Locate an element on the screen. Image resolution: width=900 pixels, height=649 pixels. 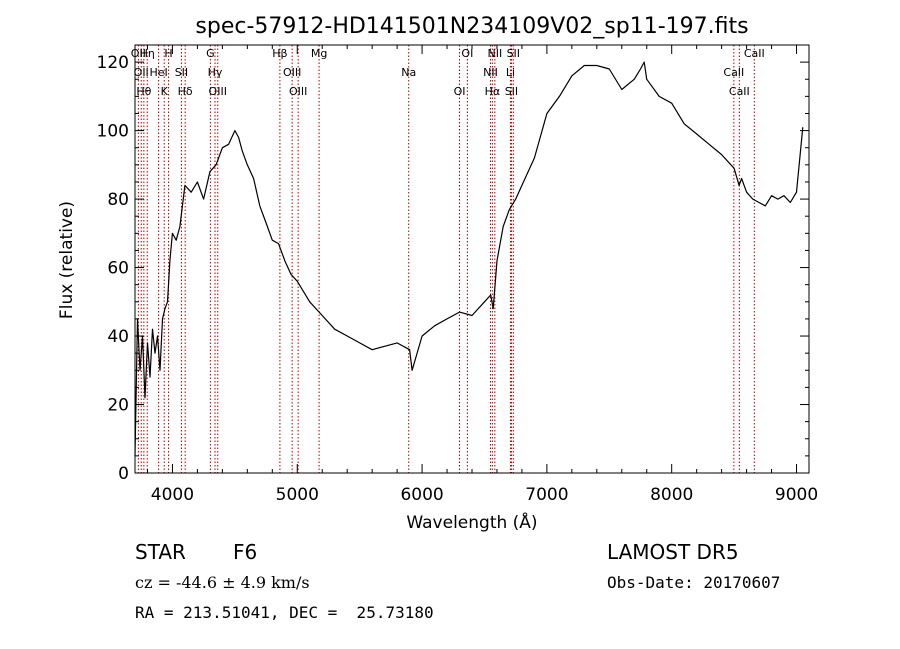
marker-label: Hα is located at coordinates (493, 91).